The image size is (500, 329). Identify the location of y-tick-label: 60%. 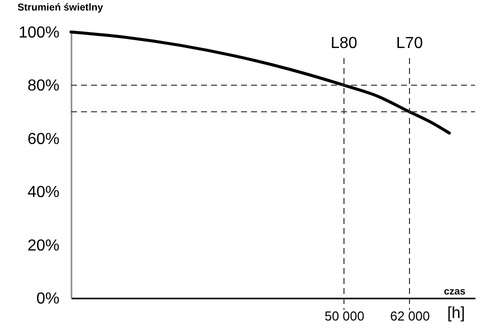
(43, 139).